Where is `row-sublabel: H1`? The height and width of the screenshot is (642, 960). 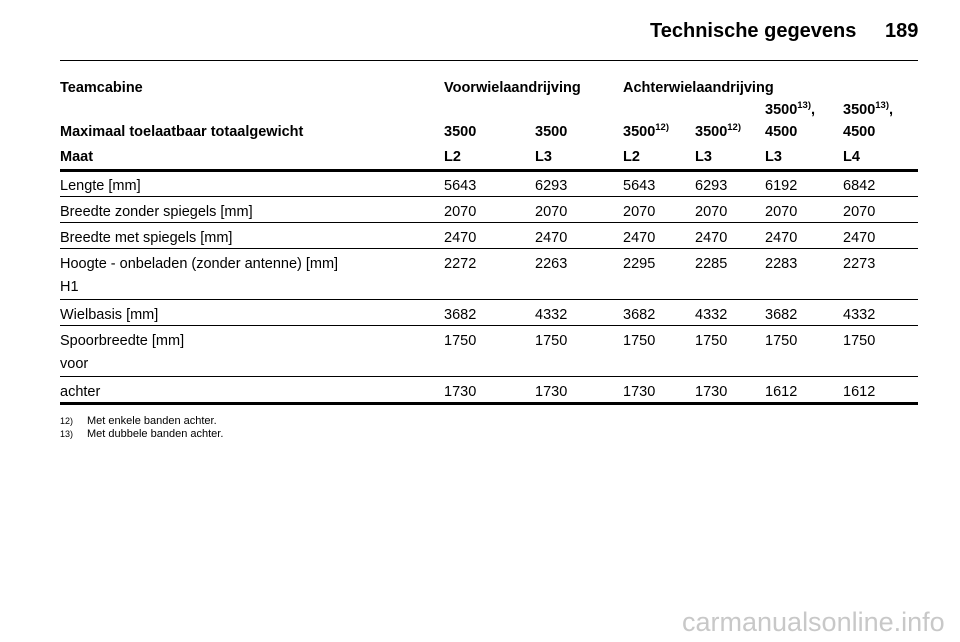
row-sublabel: H1 is located at coordinates (69, 287).